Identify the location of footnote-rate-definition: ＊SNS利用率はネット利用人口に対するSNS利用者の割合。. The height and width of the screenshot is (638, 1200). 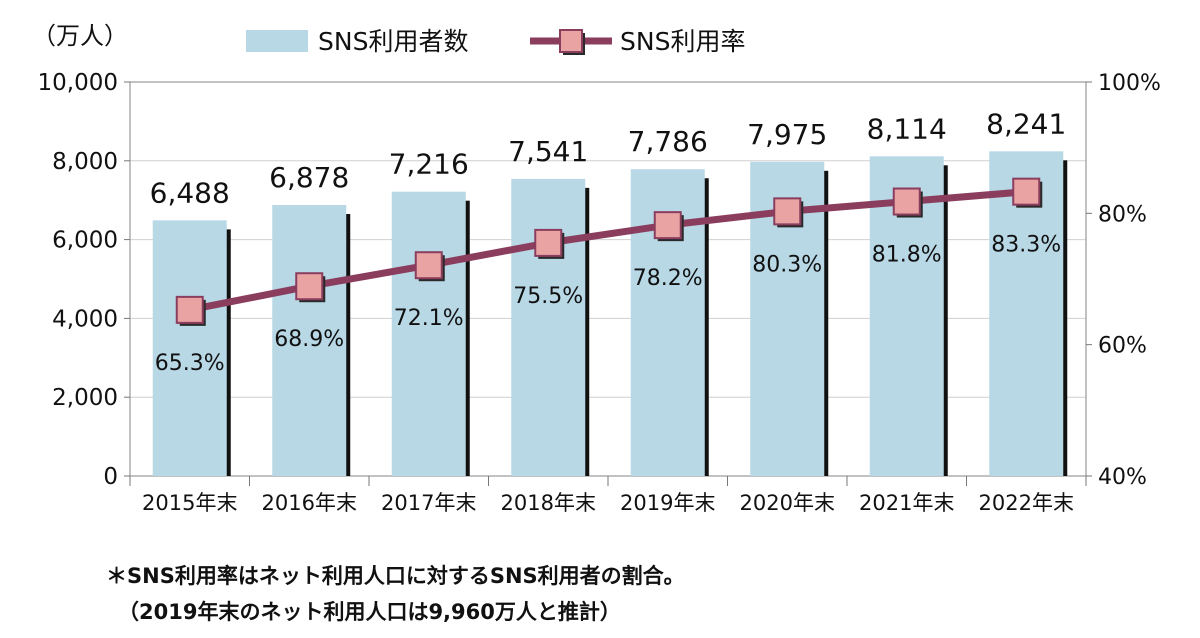
(395, 576).